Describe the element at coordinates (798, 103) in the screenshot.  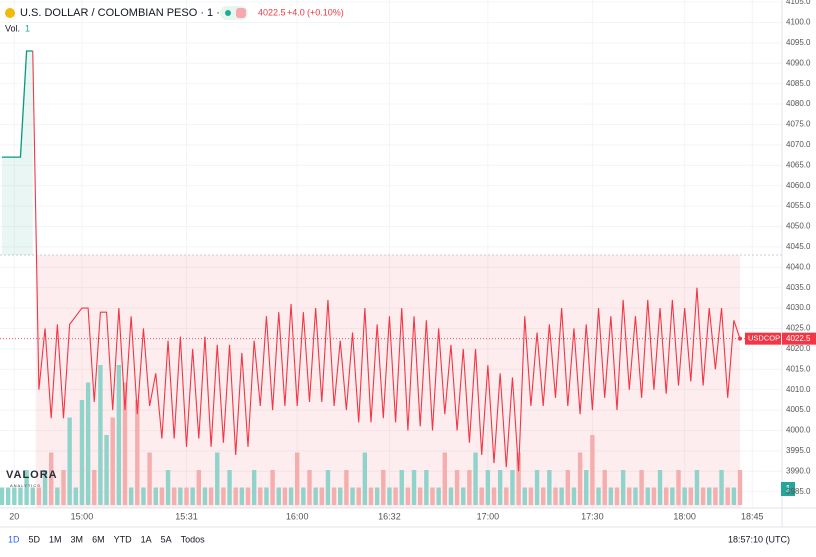
I see `y-tick-label: 4080.0` at that location.